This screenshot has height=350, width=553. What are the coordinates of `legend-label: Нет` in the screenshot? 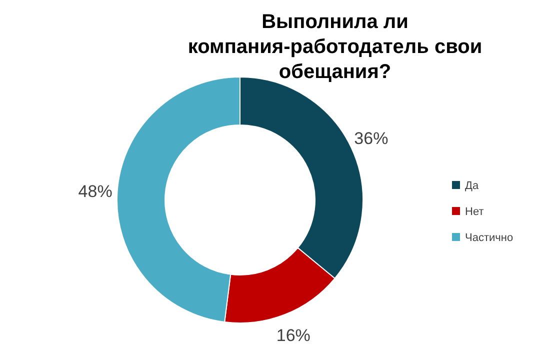 It's located at (474, 212).